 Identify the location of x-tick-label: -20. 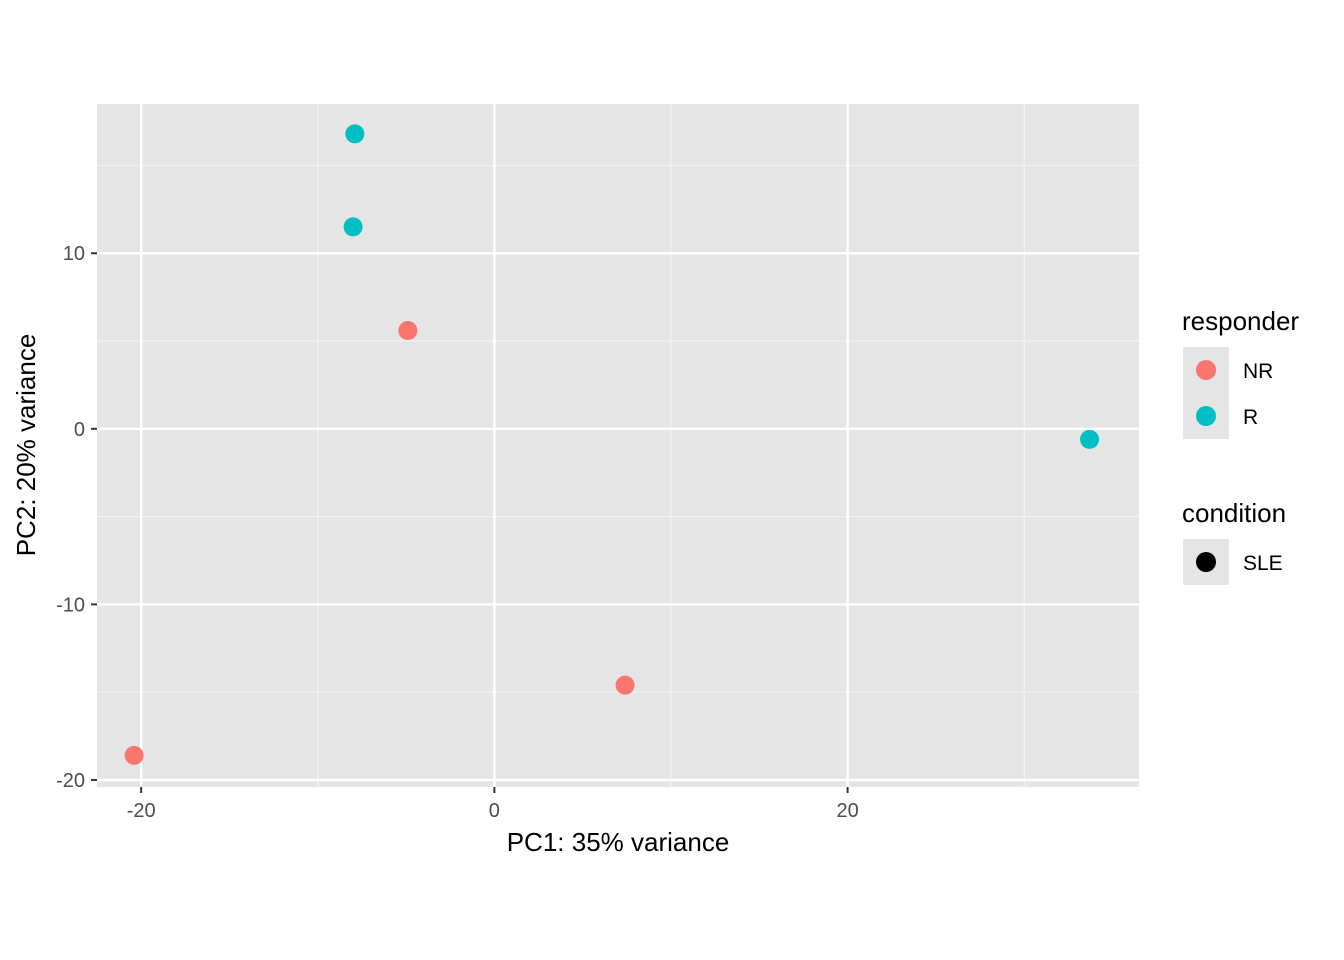
(141, 811).